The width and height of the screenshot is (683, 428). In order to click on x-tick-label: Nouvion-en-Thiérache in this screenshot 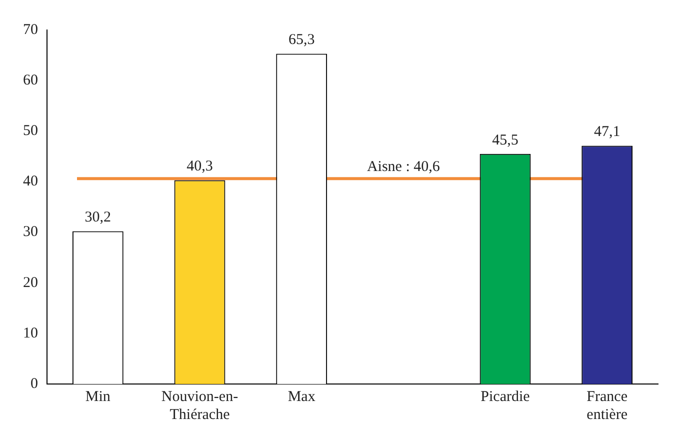, I will do `click(199, 405)`.